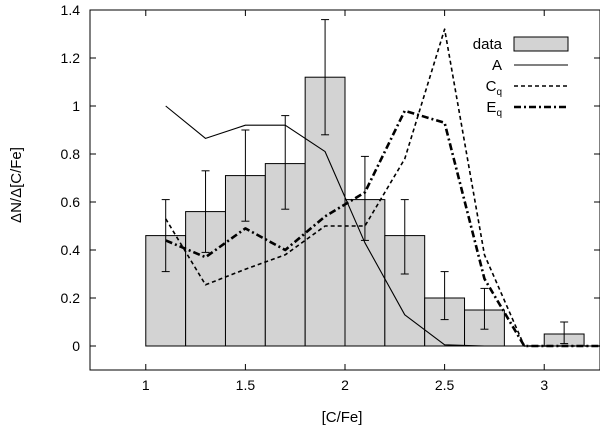 The image size is (600, 430). What do you see at coordinates (16, 185) in the screenshot?
I see `y-axis-label: ΔN/Δ[C/Fe]` at bounding box center [16, 185].